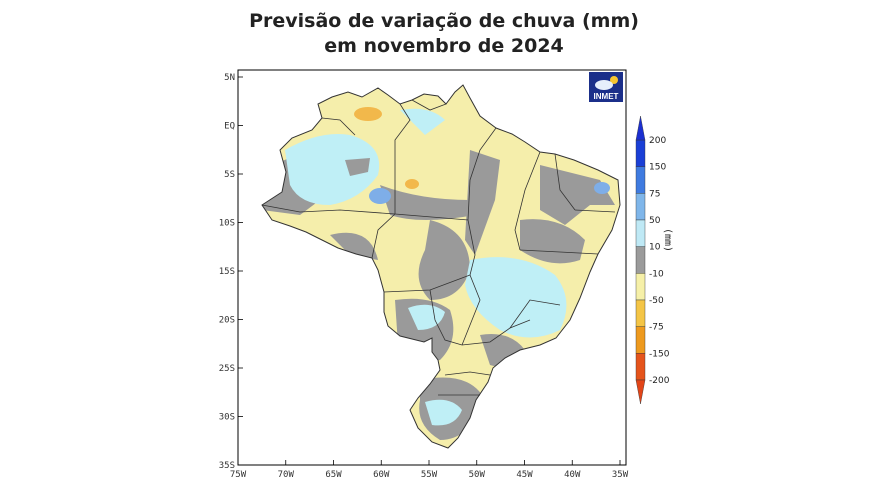  Describe the element at coordinates (654, 194) in the screenshot. I see `colorbar-tick-label: 75` at that location.